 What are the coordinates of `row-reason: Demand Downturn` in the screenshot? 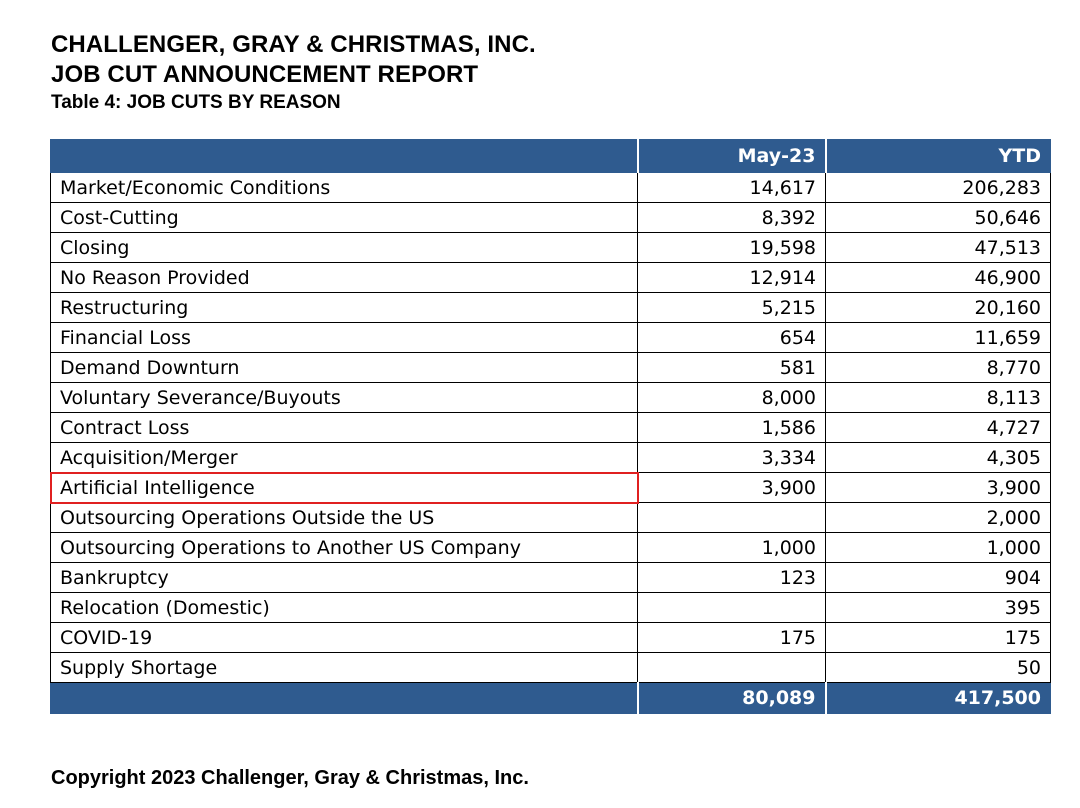 It's located at (344, 367).